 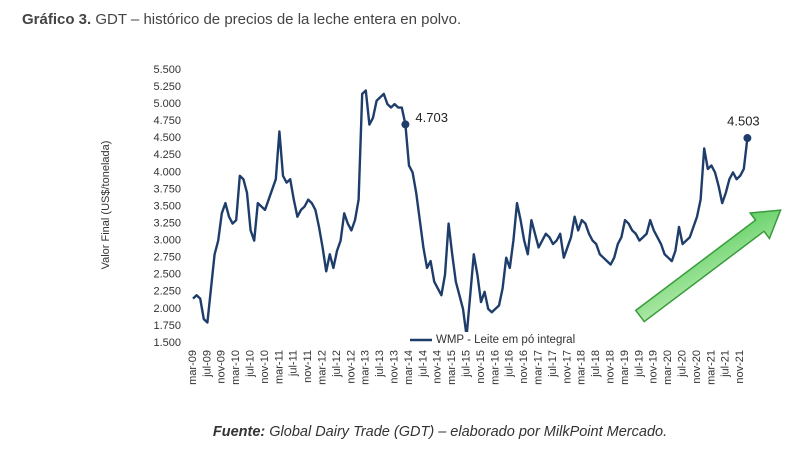 I want to click on x-tick-label: jul-13, so click(x=380, y=364).